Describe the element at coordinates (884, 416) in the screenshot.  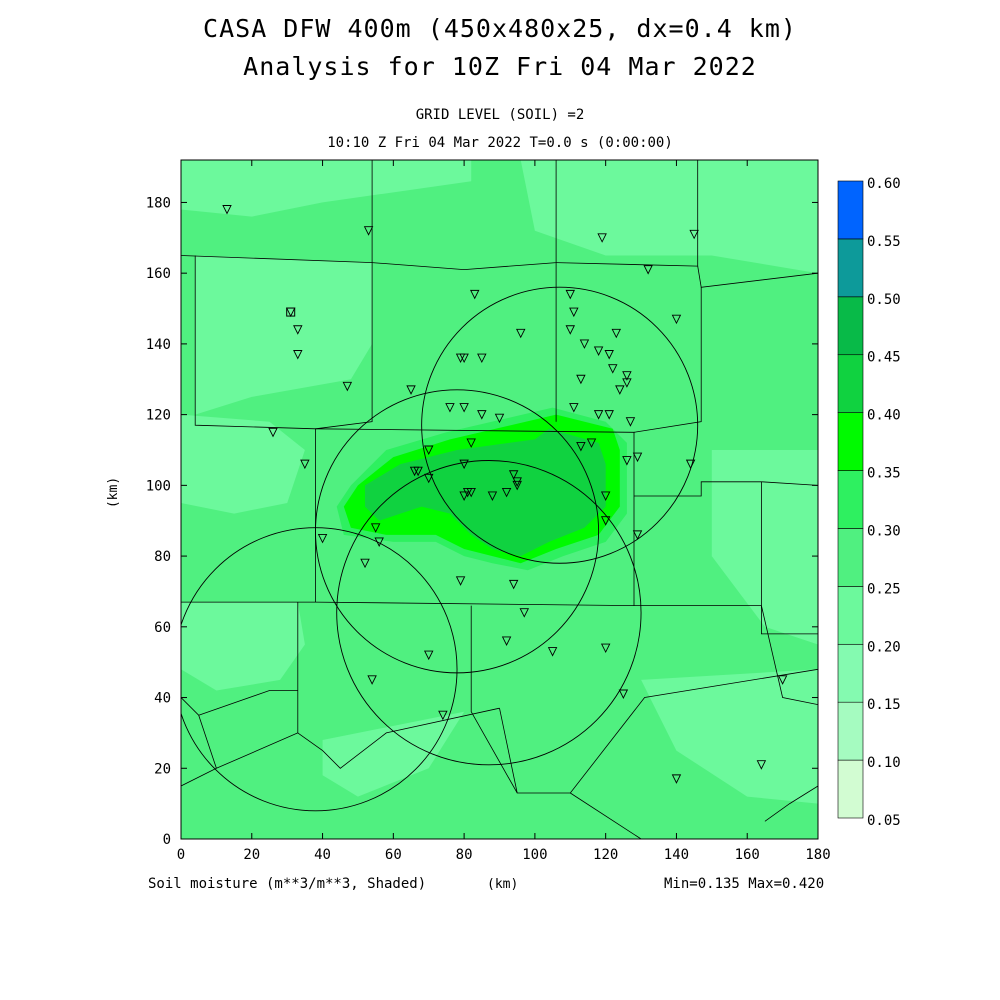
I see `colorbar-label: 0.40` at that location.